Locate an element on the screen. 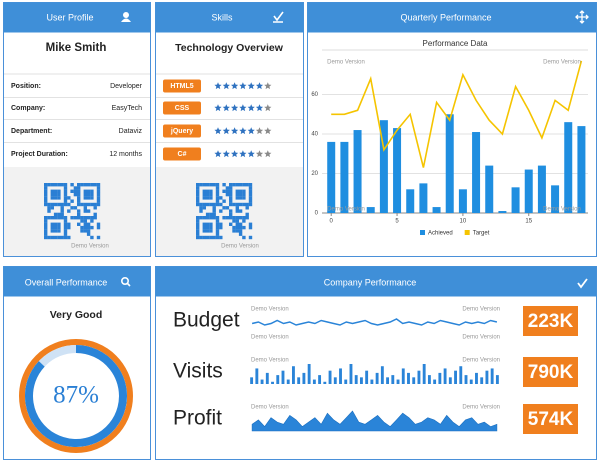  quarterly-title: Quarterly Performance is located at coordinates (445, 17).